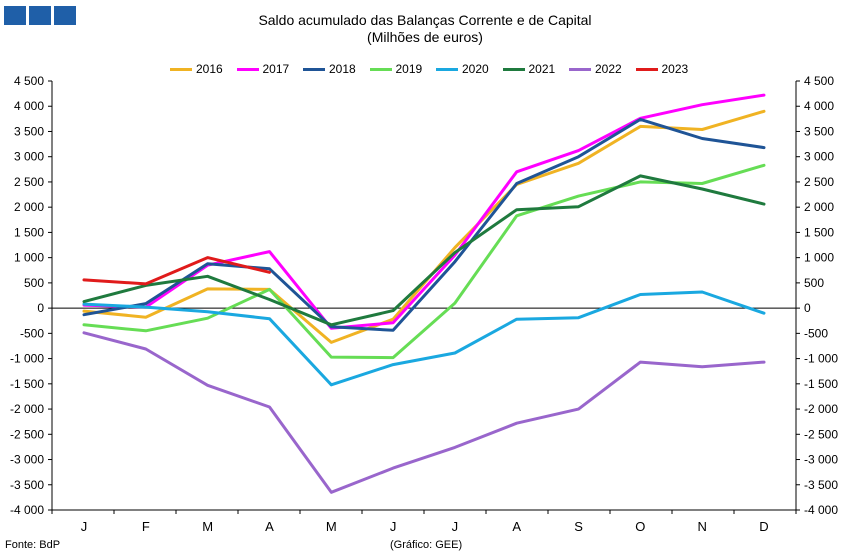  Describe the element at coordinates (819, 157) in the screenshot. I see `y-tick-label-right: 3 000` at that location.